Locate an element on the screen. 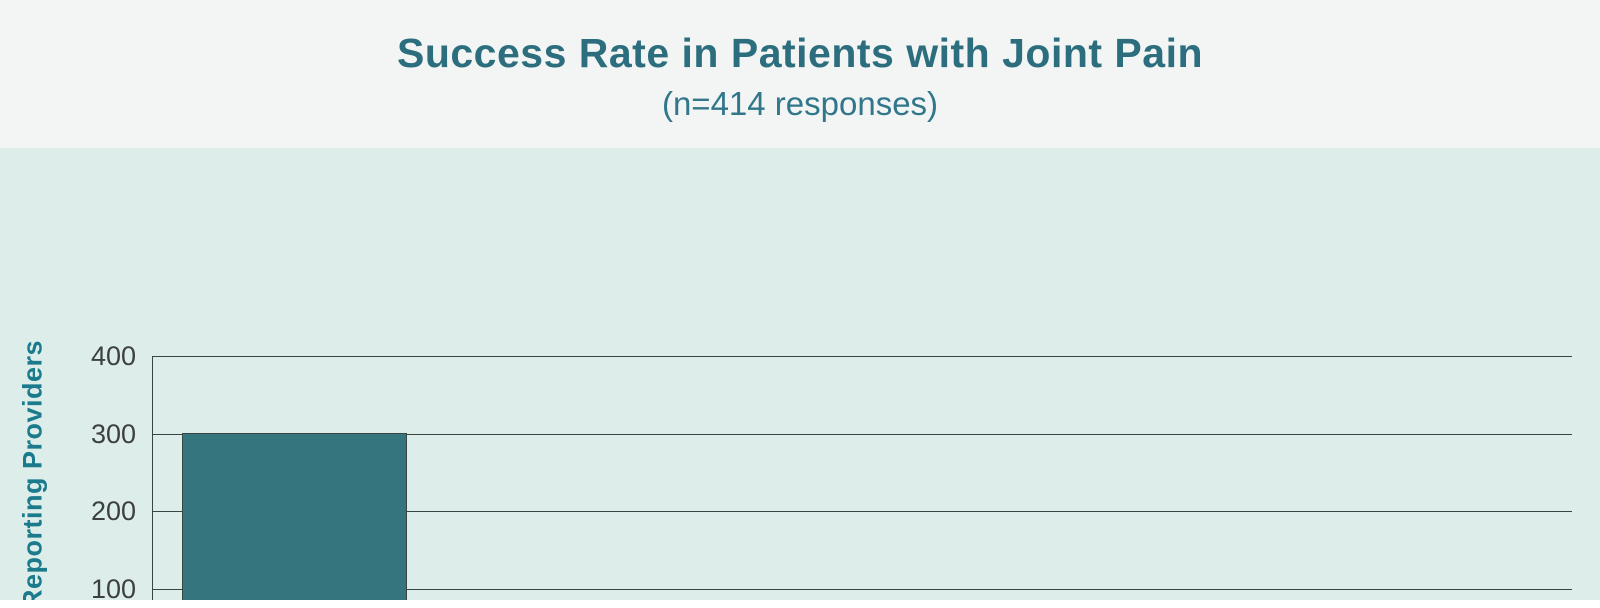 This screenshot has width=1600, height=608. y-axis-title: # of Reporting Providers is located at coordinates (32, 473).